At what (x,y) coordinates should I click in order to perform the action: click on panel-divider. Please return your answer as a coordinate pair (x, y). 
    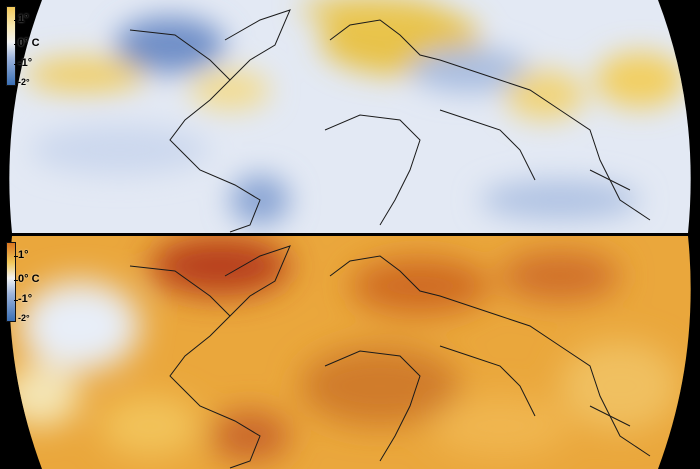
    Looking at the image, I should click on (350, 234).